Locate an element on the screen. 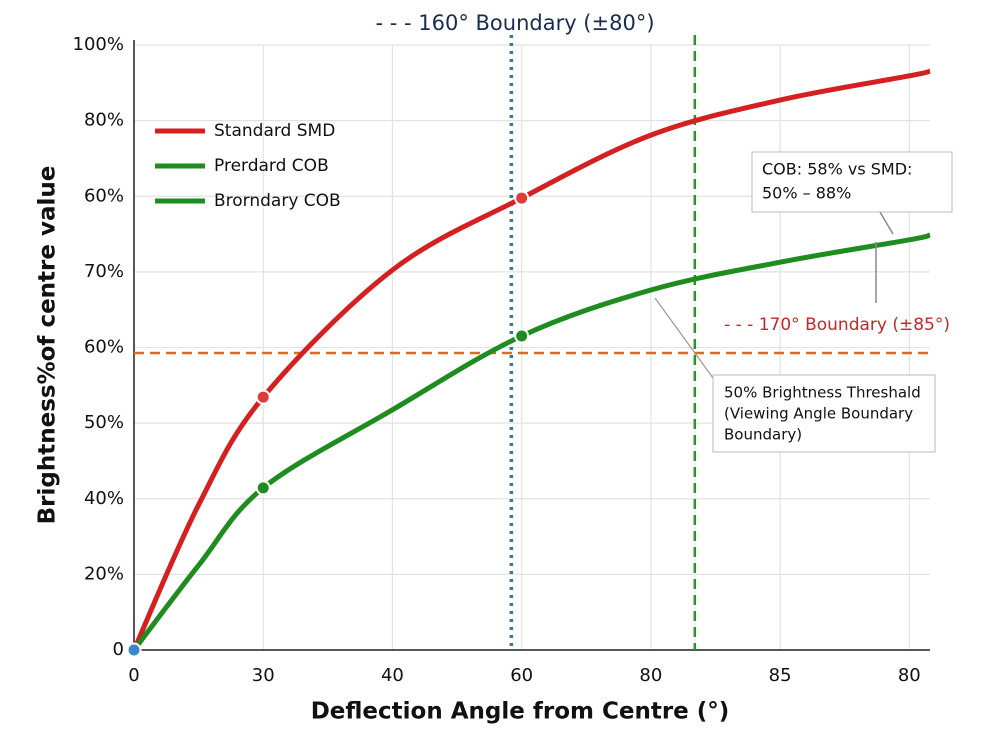 This screenshot has width=1000, height=750. x-axis-label: Deflection Angle from Centre (°) is located at coordinates (520, 712).